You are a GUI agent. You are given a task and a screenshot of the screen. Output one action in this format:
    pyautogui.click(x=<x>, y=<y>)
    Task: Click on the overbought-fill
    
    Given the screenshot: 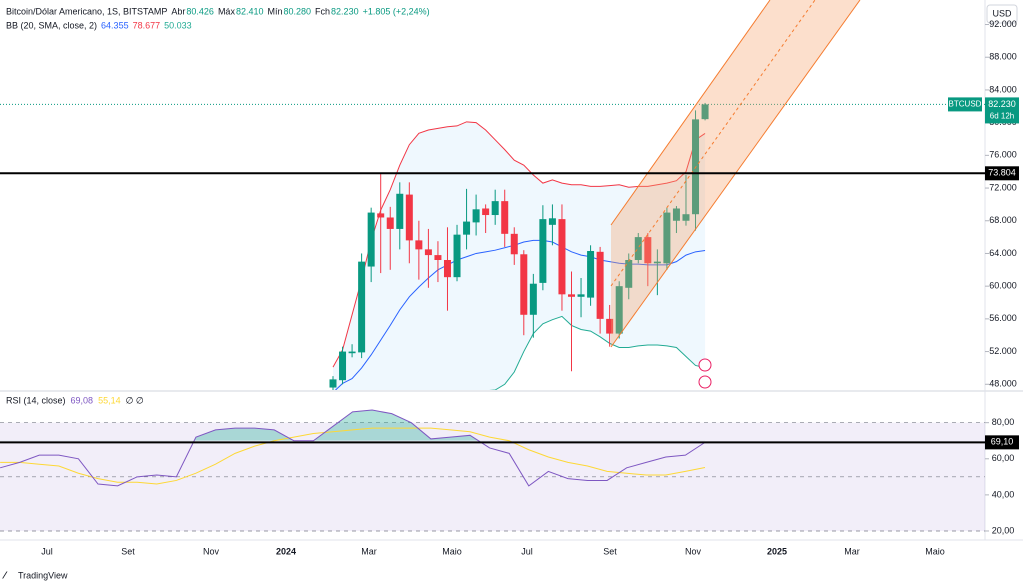 What is the action you would take?
    pyautogui.click(x=352, y=425)
    